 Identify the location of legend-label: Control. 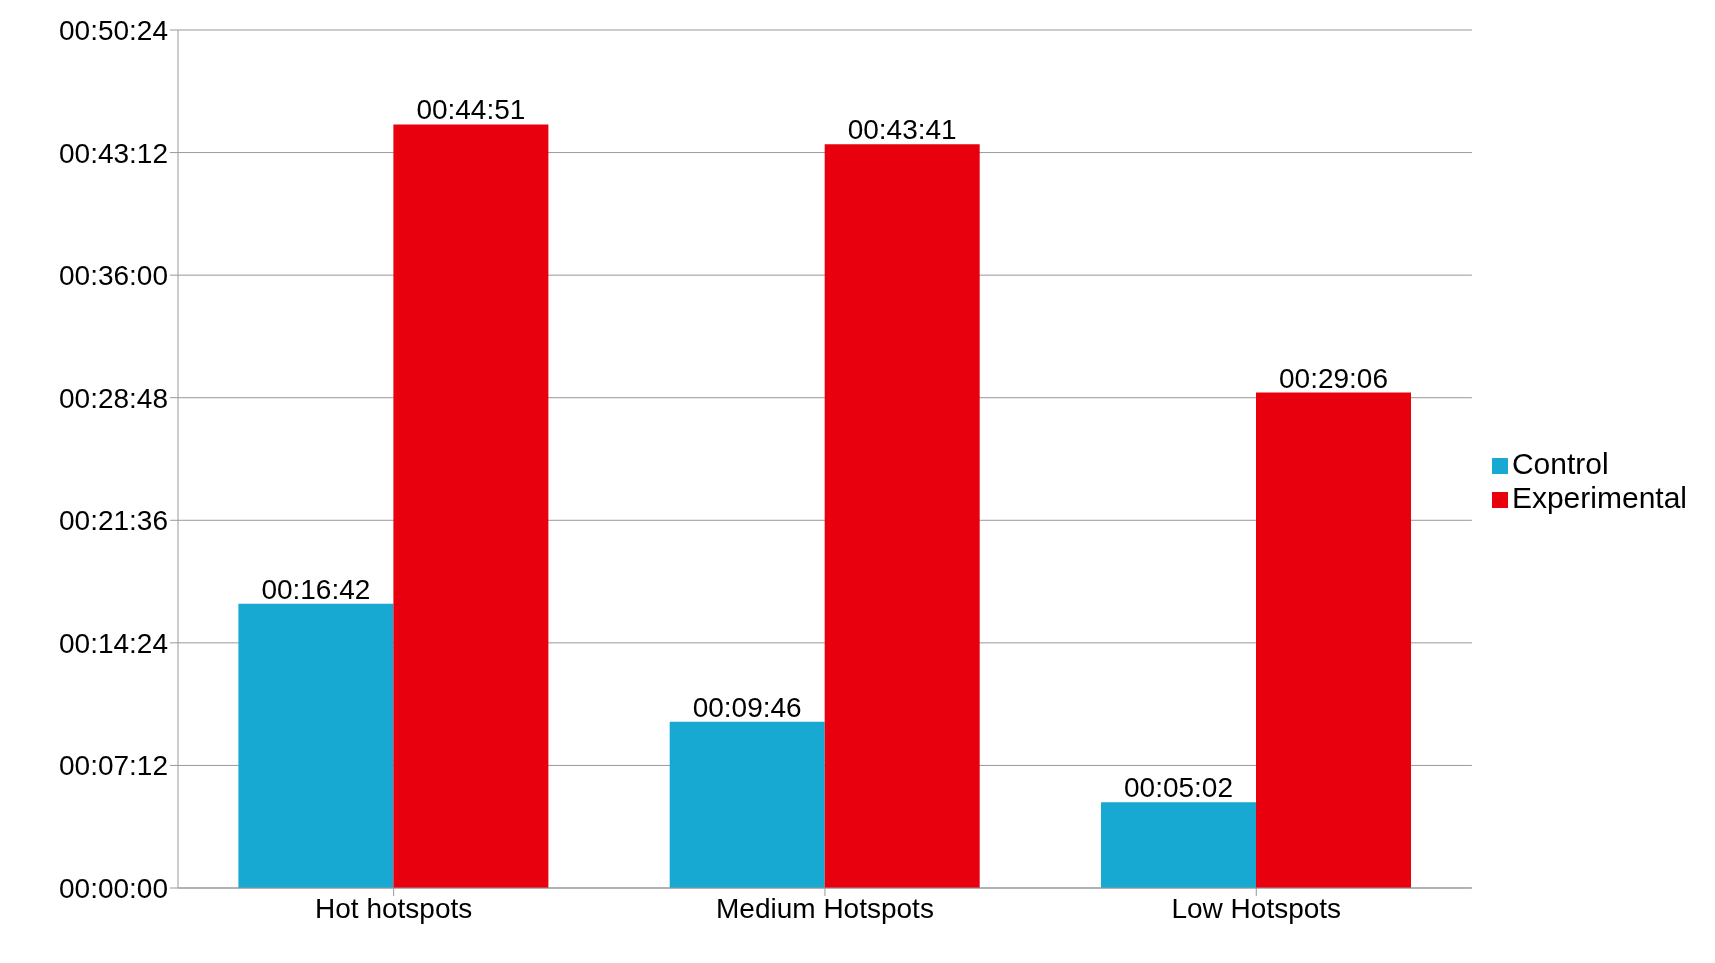
(1560, 463).